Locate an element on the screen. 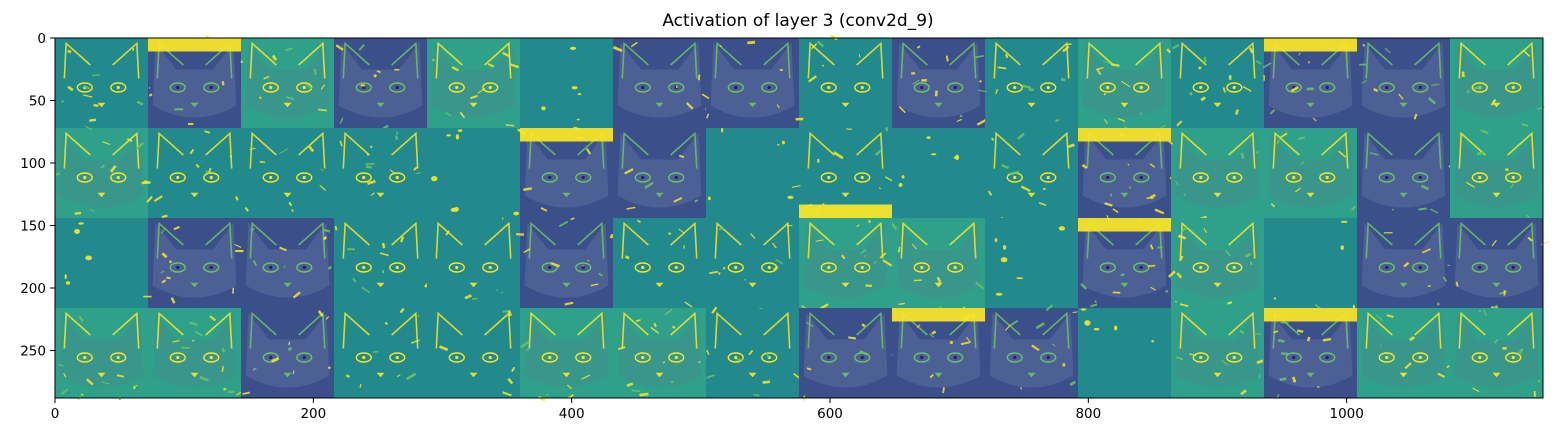  y-tick-label: 50 is located at coordinates (37, 102).